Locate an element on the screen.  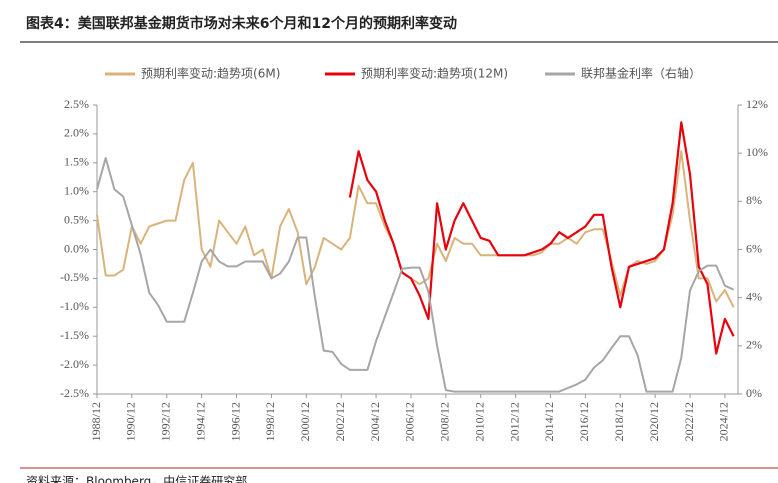
x-tick-label: 2020/12 is located at coordinates (654, 421).